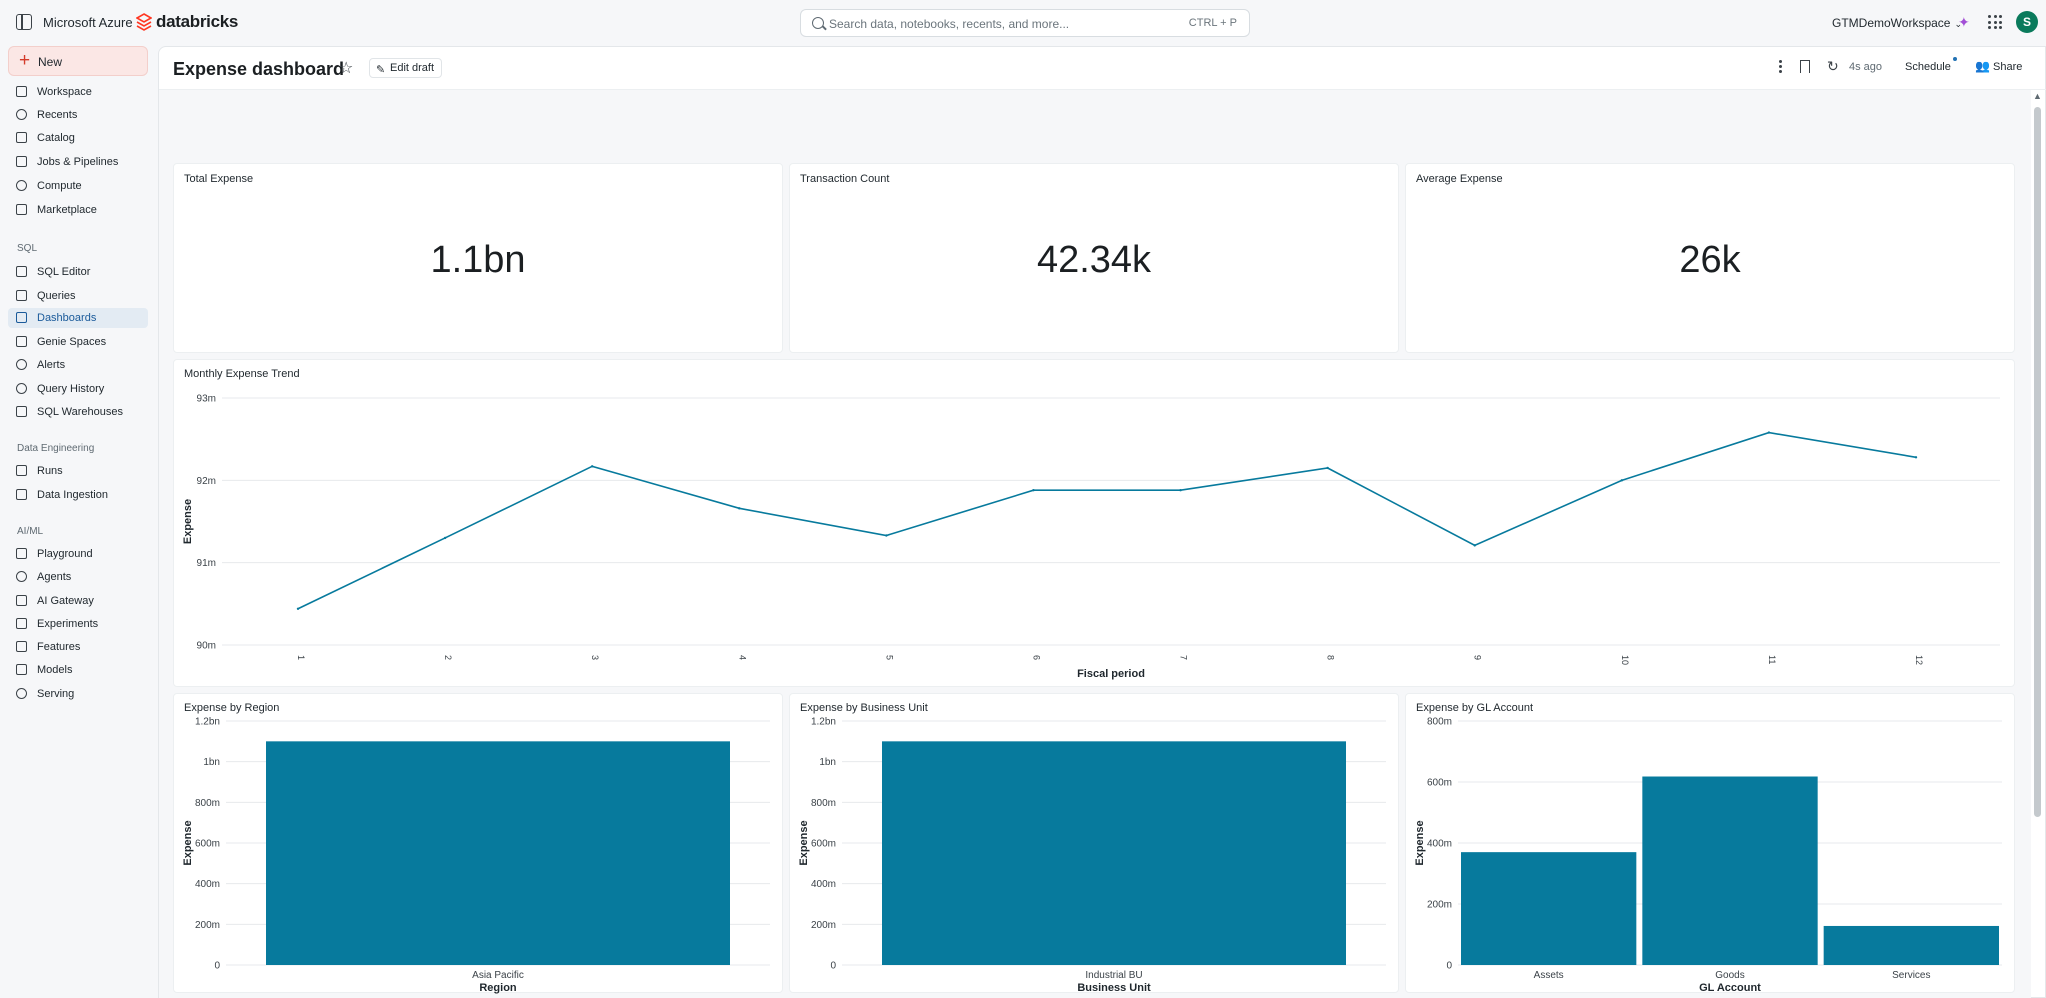 The image size is (2046, 998). Describe the element at coordinates (231, 708) in the screenshot. I see `chart-title: Expense by Region` at that location.